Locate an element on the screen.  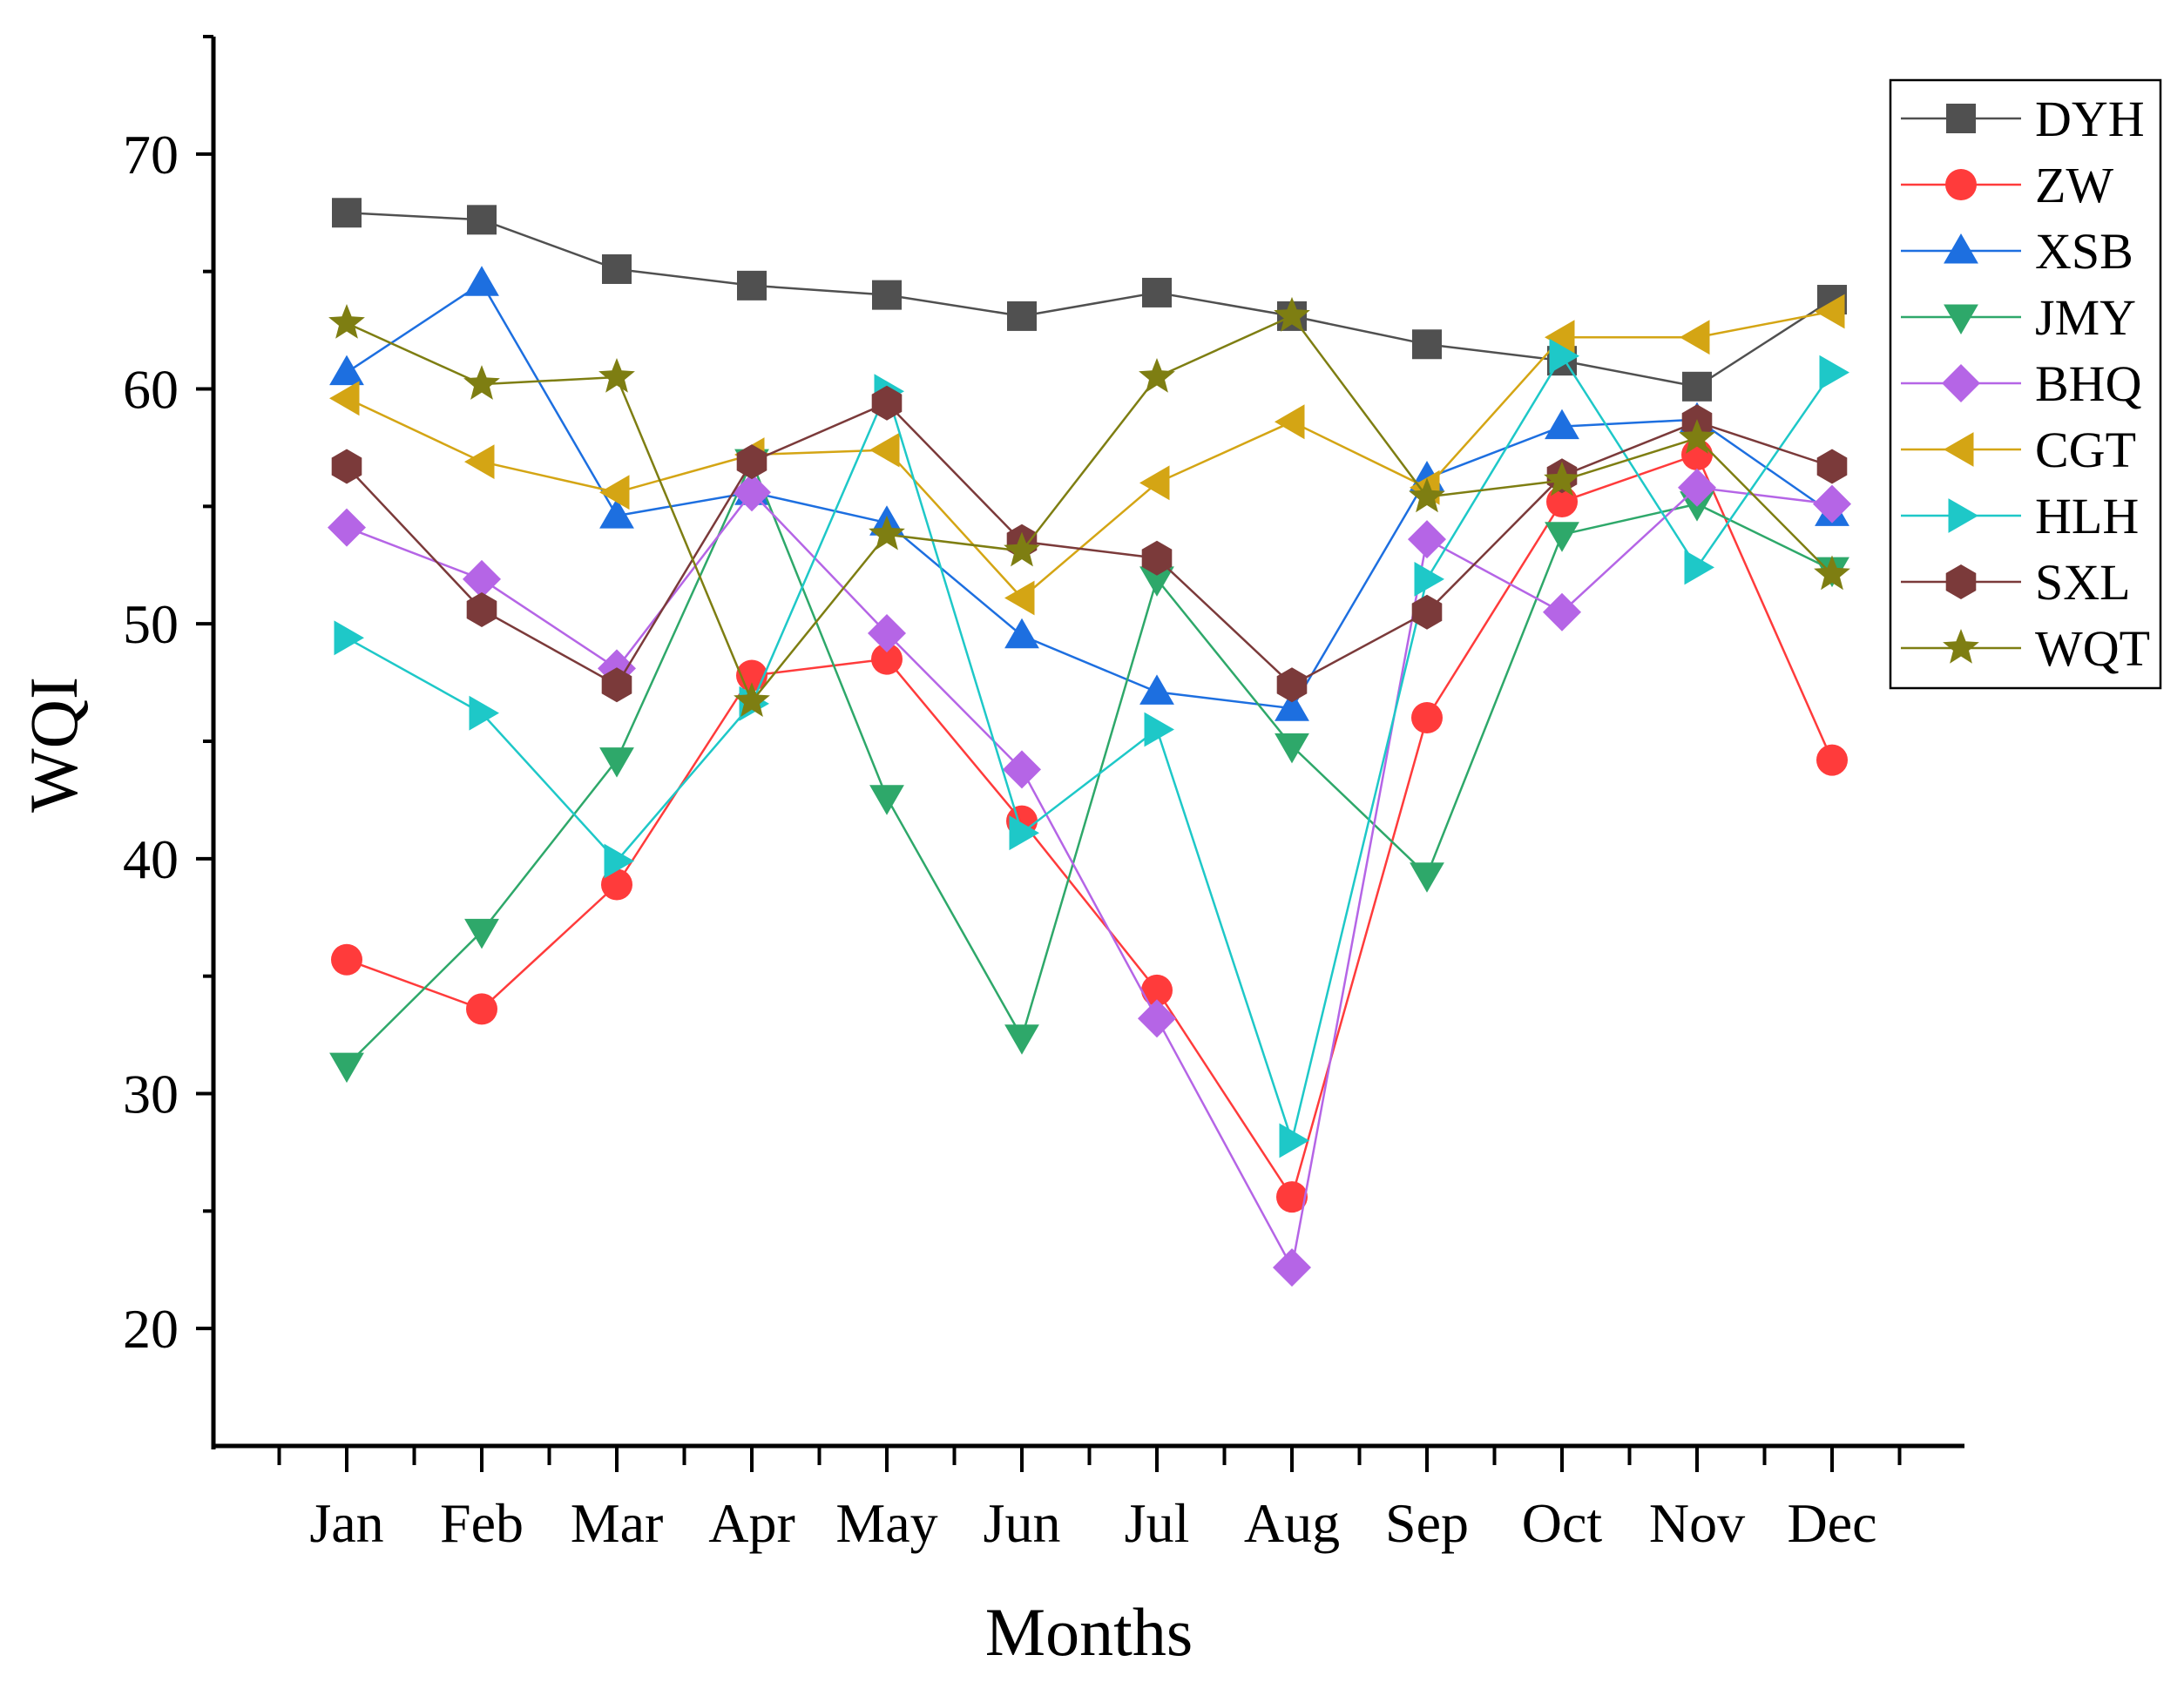
point-zw-aug is located at coordinates (1292, 1197).